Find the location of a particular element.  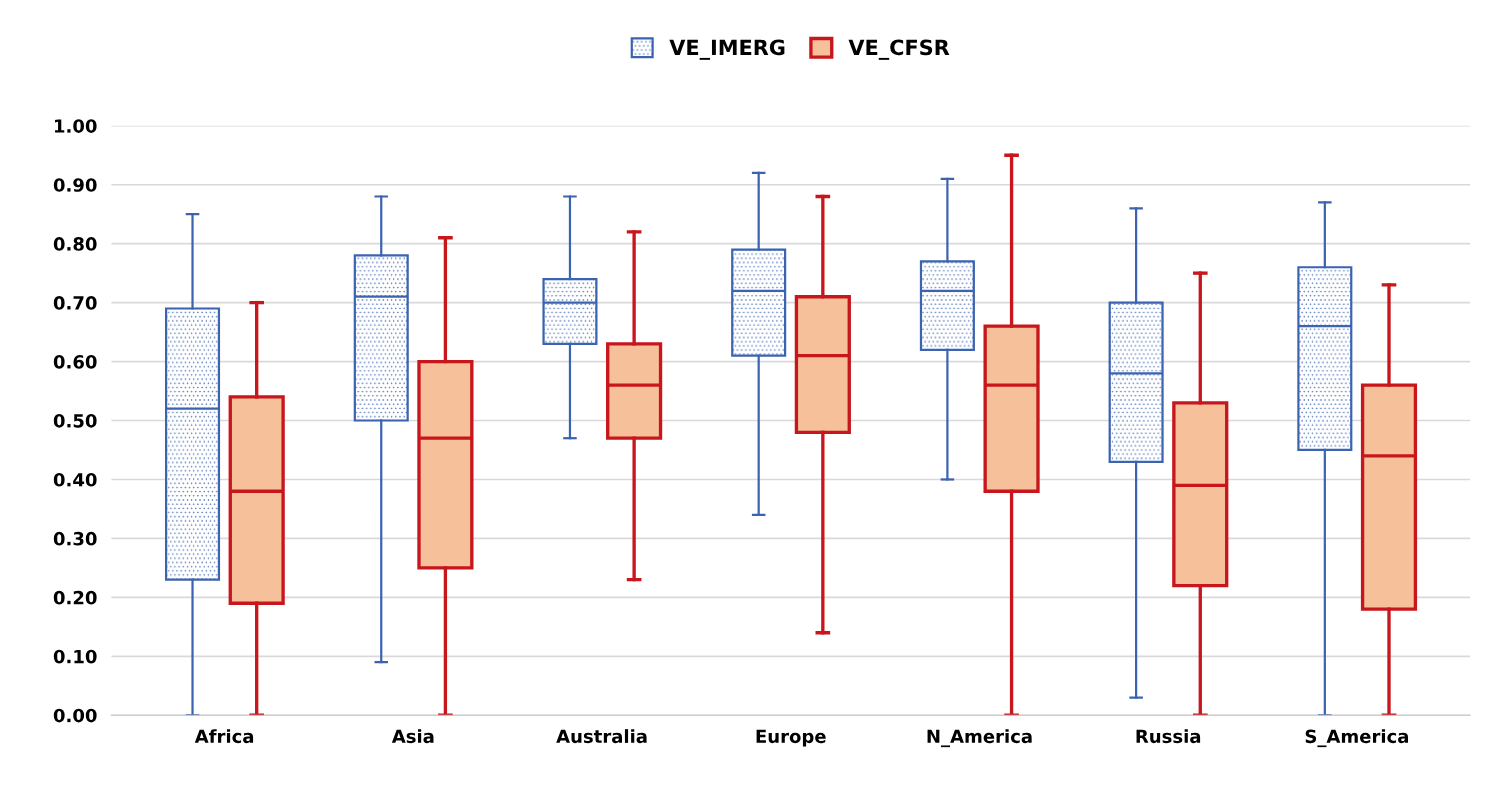

x-tick-label: Asia is located at coordinates (412, 736).